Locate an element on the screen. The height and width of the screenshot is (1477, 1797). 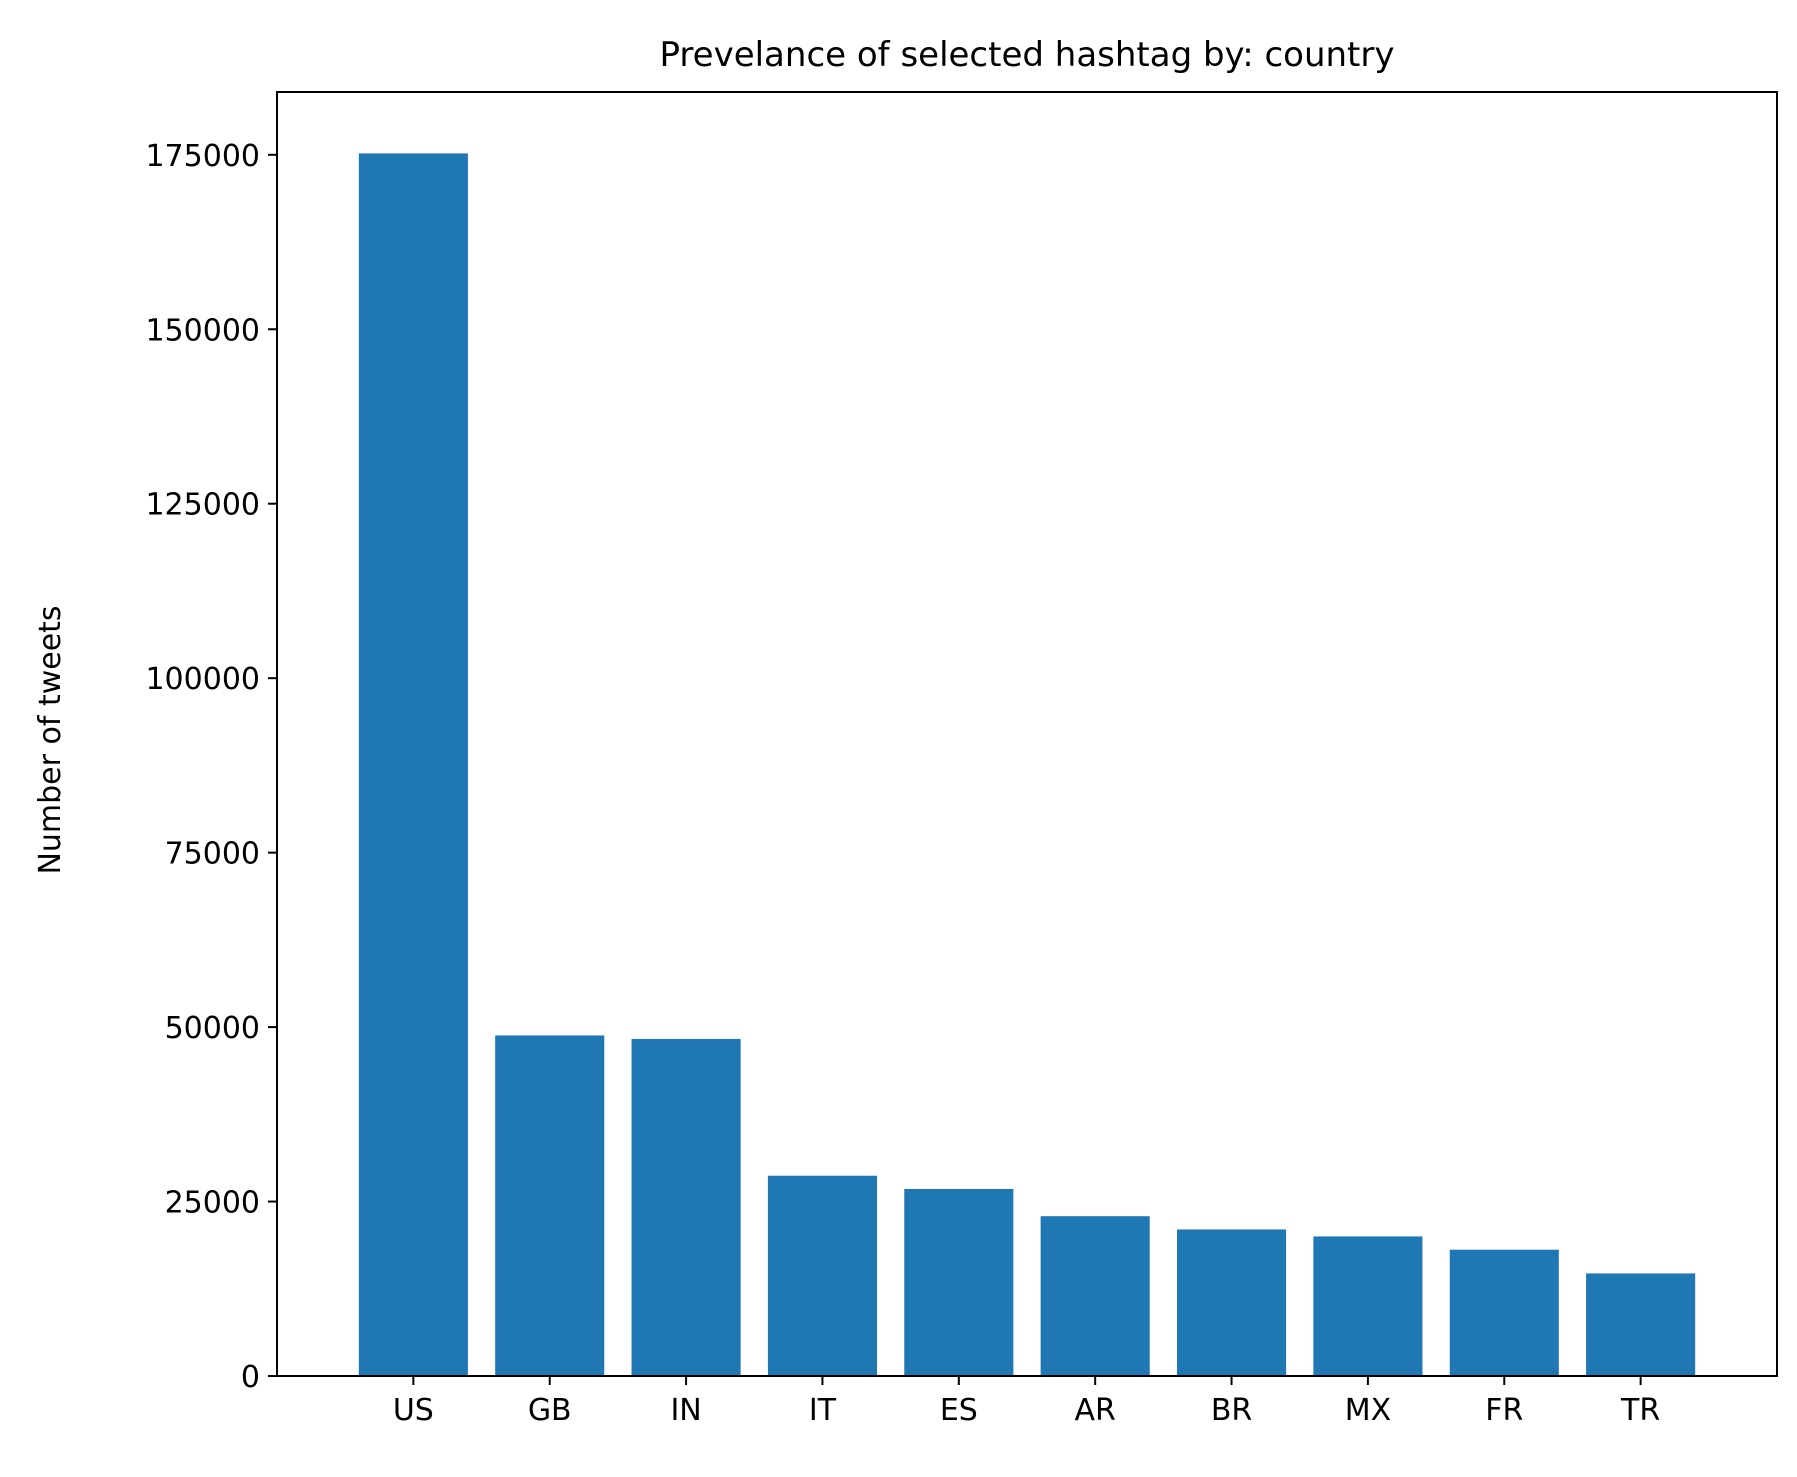
x-tick-label: MX is located at coordinates (1368, 1410).